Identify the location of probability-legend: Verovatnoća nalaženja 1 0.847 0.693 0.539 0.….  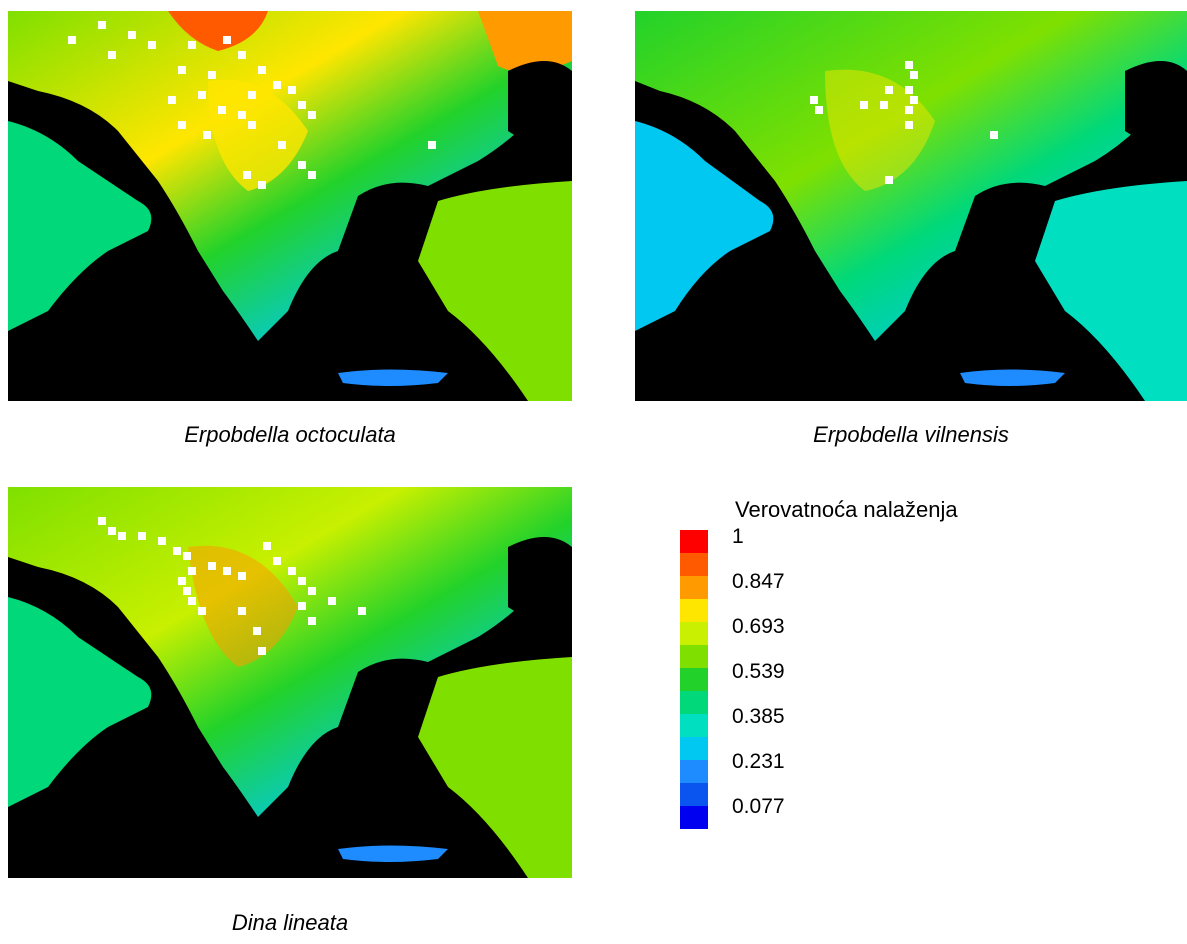
(840, 677).